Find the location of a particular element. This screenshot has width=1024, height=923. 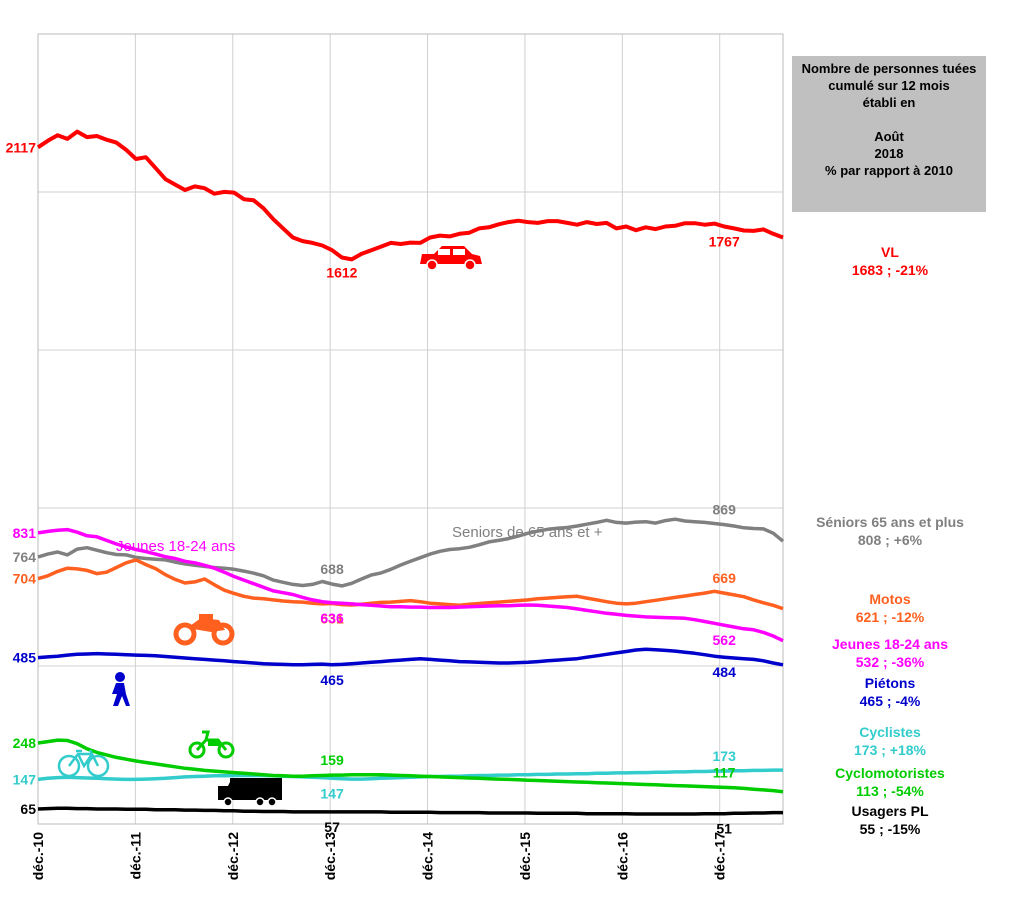

series-line-motos is located at coordinates (410, 584).